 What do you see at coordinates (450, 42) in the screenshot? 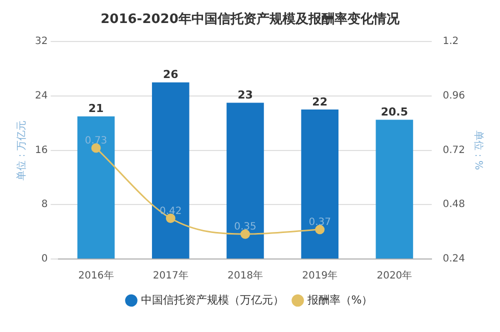
I see `y2-tick-label: 1.2` at bounding box center [450, 42].